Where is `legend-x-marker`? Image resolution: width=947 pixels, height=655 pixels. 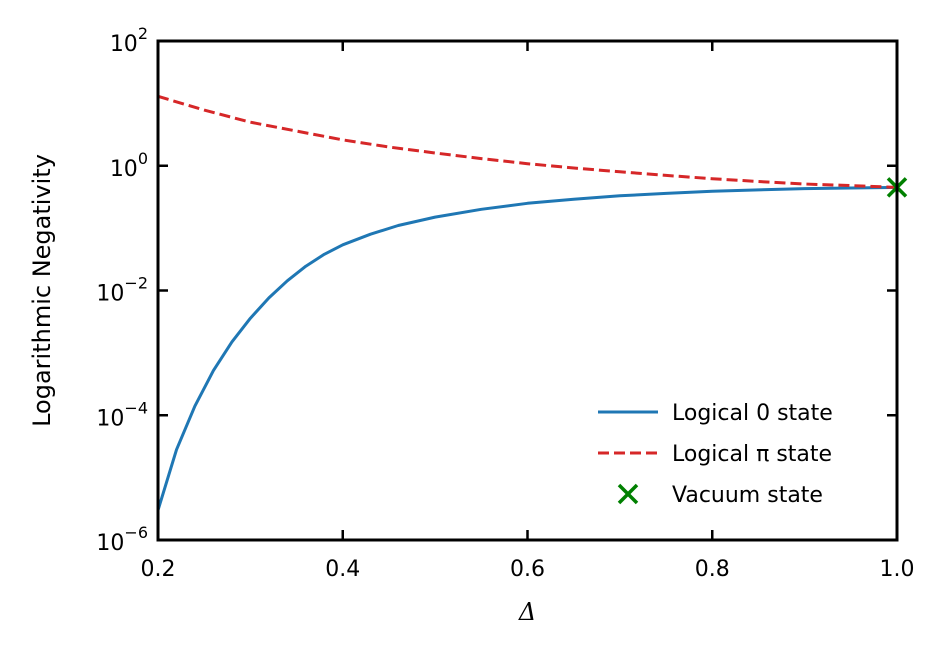
legend-x-marker is located at coordinates (628, 494).